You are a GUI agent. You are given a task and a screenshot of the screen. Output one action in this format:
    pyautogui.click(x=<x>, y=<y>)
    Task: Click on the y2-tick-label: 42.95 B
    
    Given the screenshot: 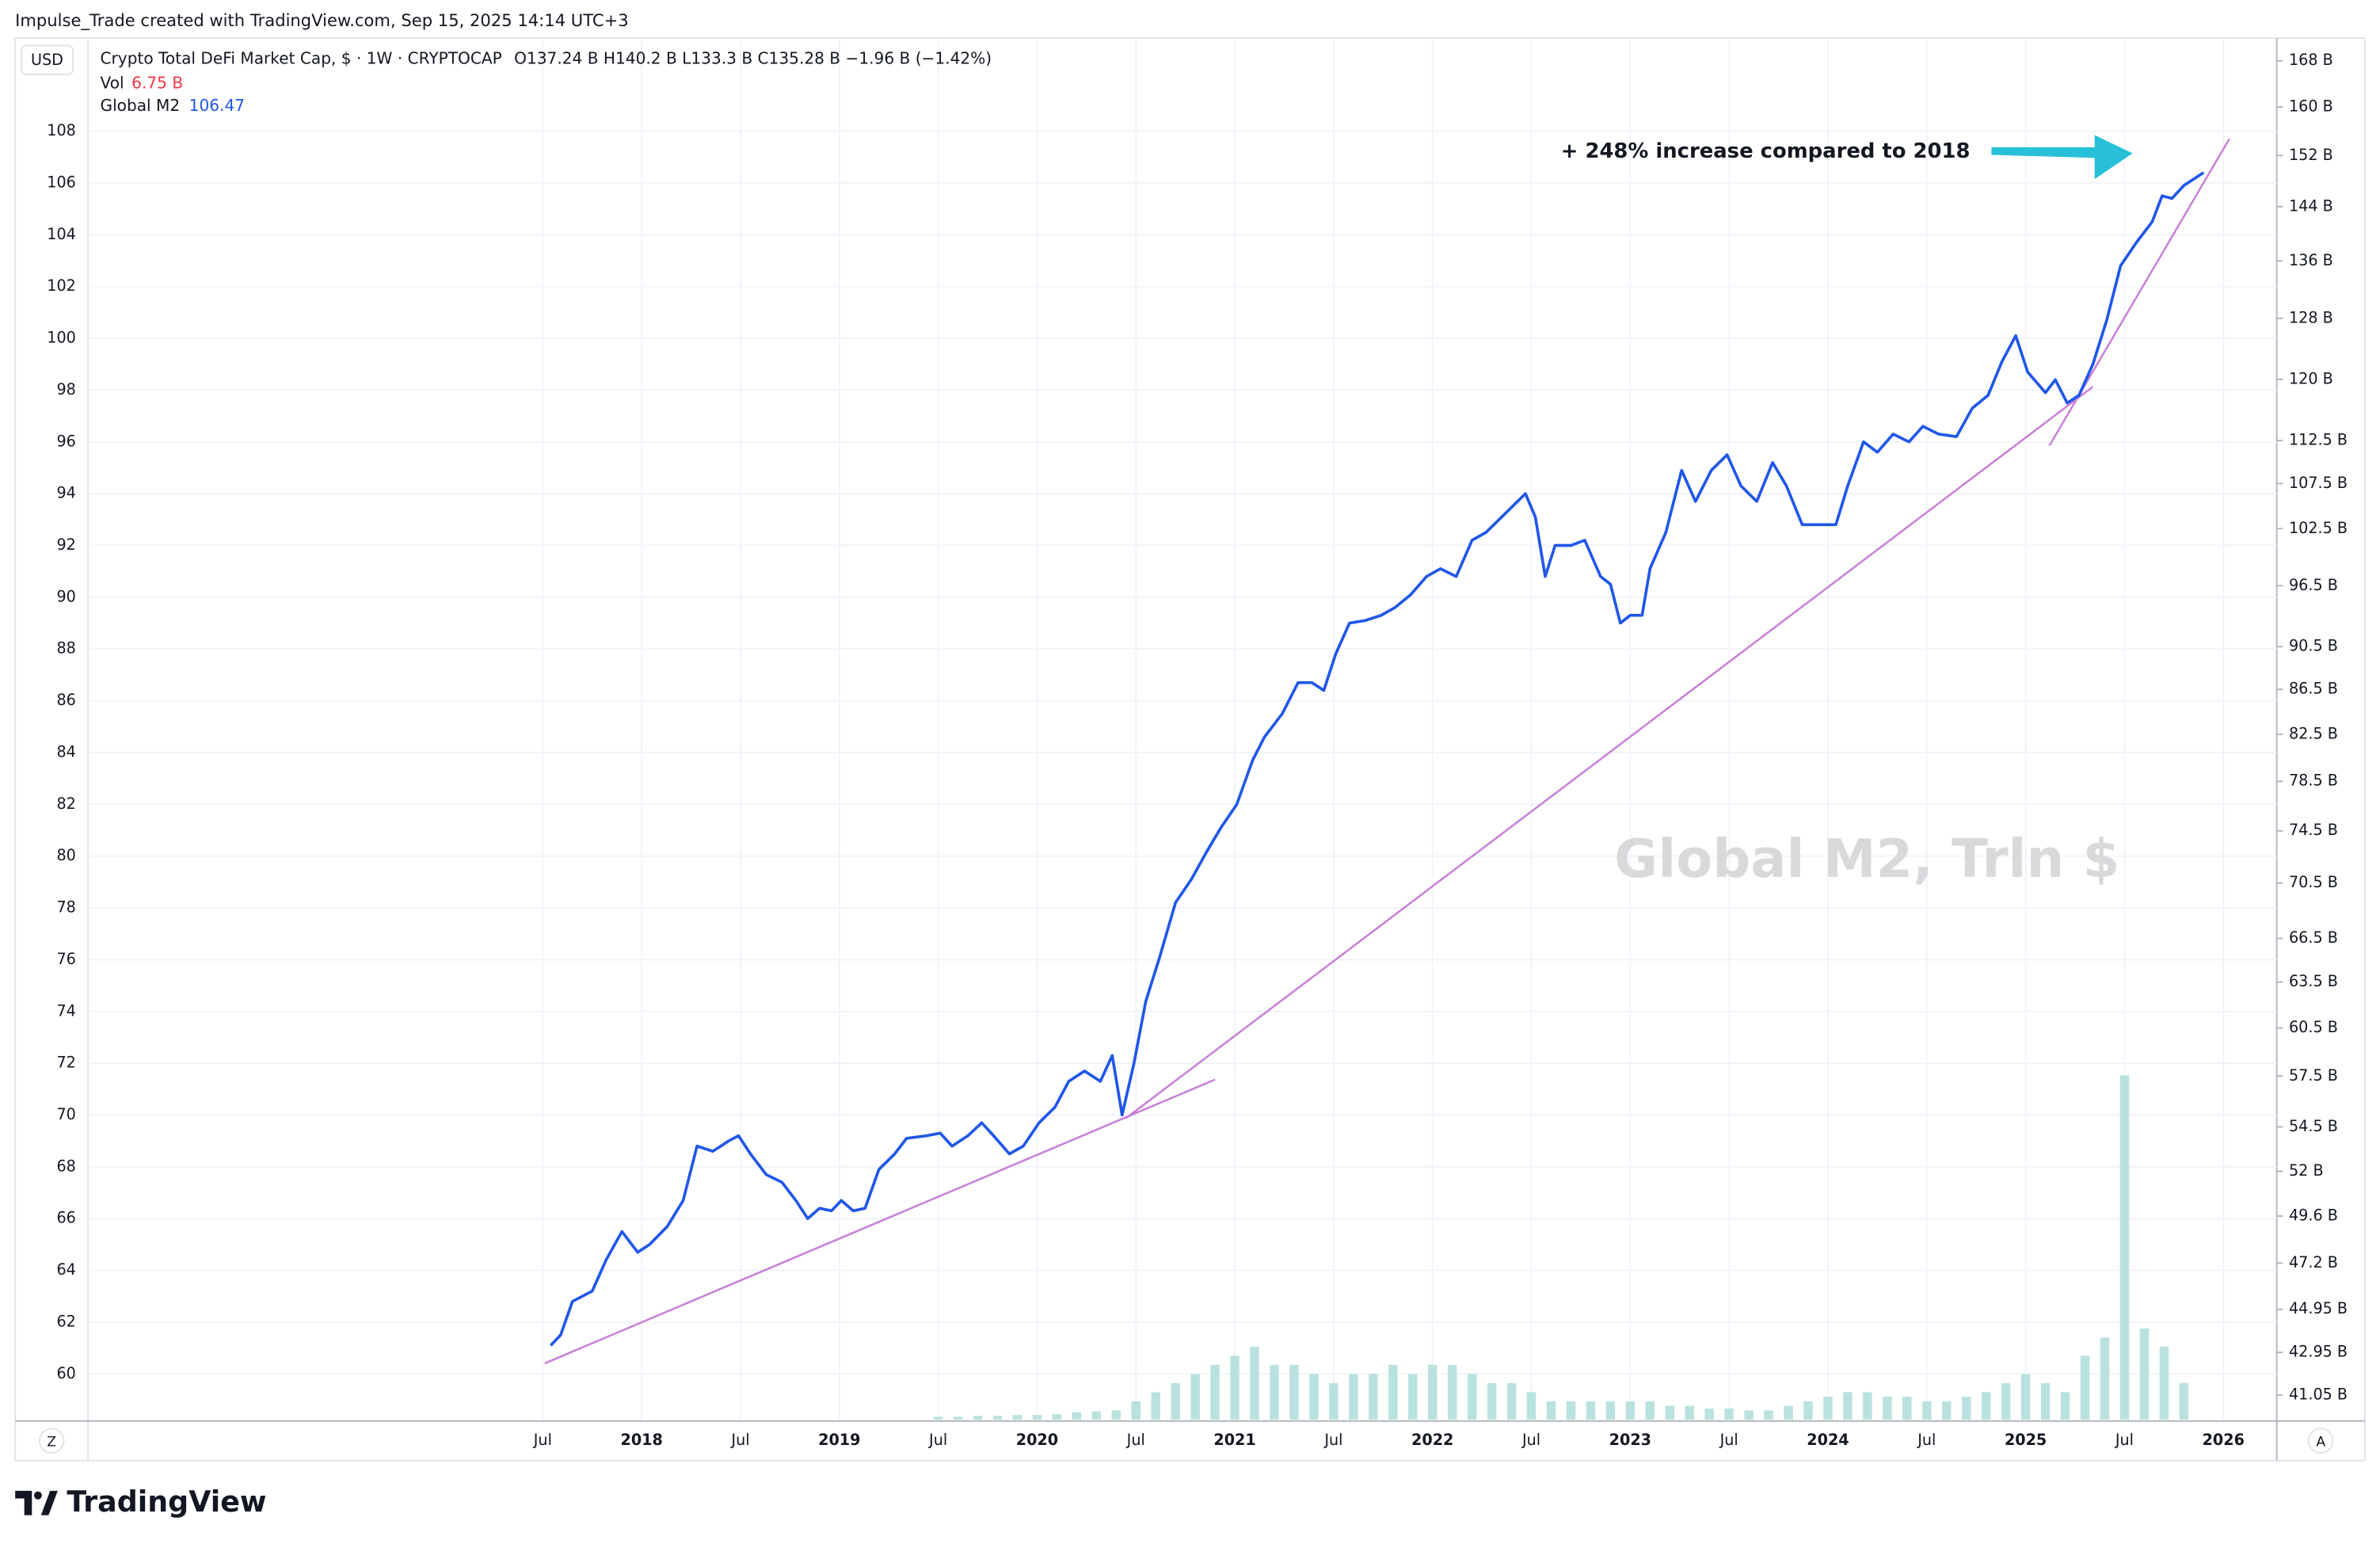 What is the action you would take?
    pyautogui.click(x=2318, y=1352)
    